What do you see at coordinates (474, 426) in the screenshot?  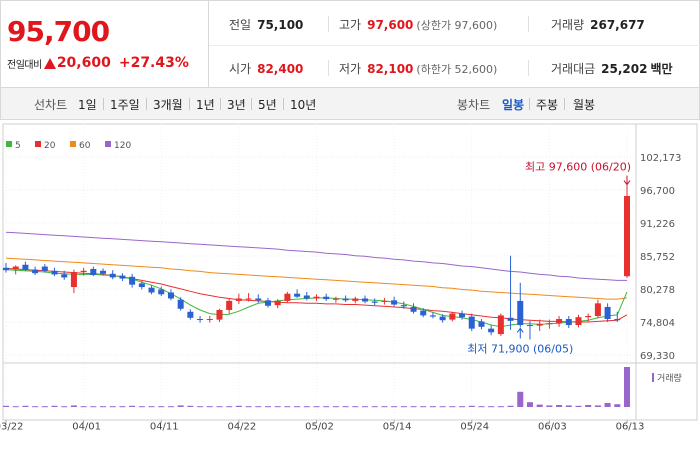 I see `x-tick-label: 05/24` at bounding box center [474, 426].